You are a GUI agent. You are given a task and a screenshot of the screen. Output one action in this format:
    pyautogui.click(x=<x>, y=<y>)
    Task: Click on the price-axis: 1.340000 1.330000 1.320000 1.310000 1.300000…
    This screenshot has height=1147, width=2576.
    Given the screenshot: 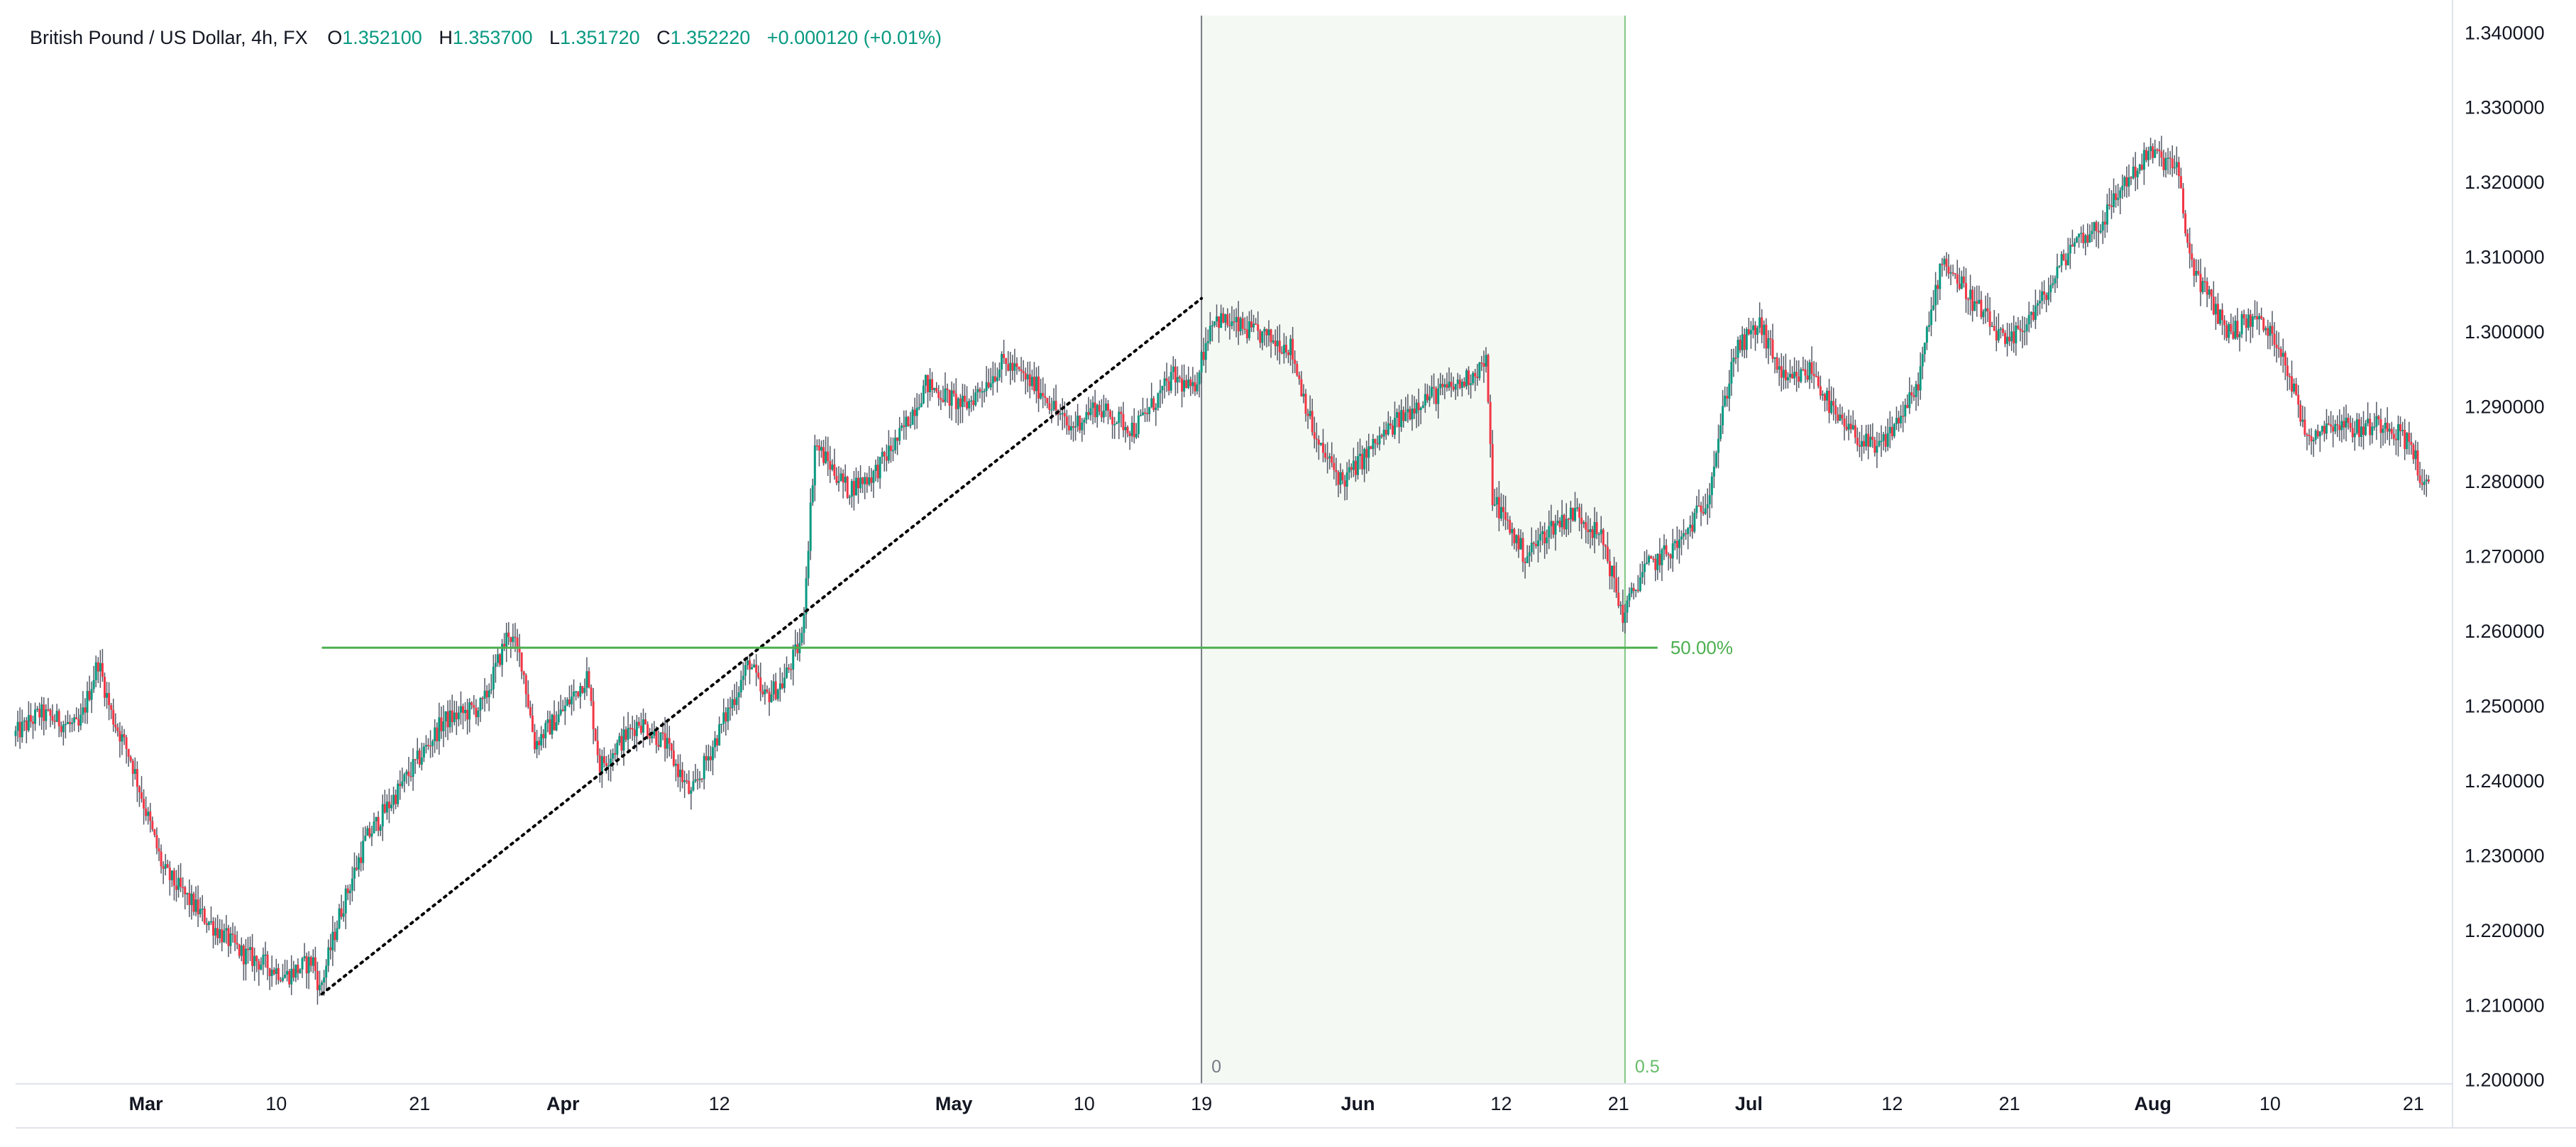 What is the action you would take?
    pyautogui.click(x=2505, y=556)
    